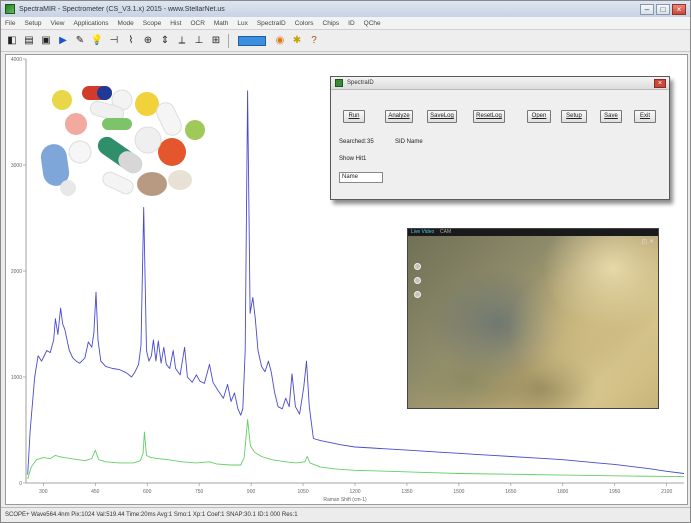 This screenshot has width=691, height=523. What do you see at coordinates (97, 40) in the screenshot?
I see `bulb-icon: 💡` at bounding box center [97, 40].